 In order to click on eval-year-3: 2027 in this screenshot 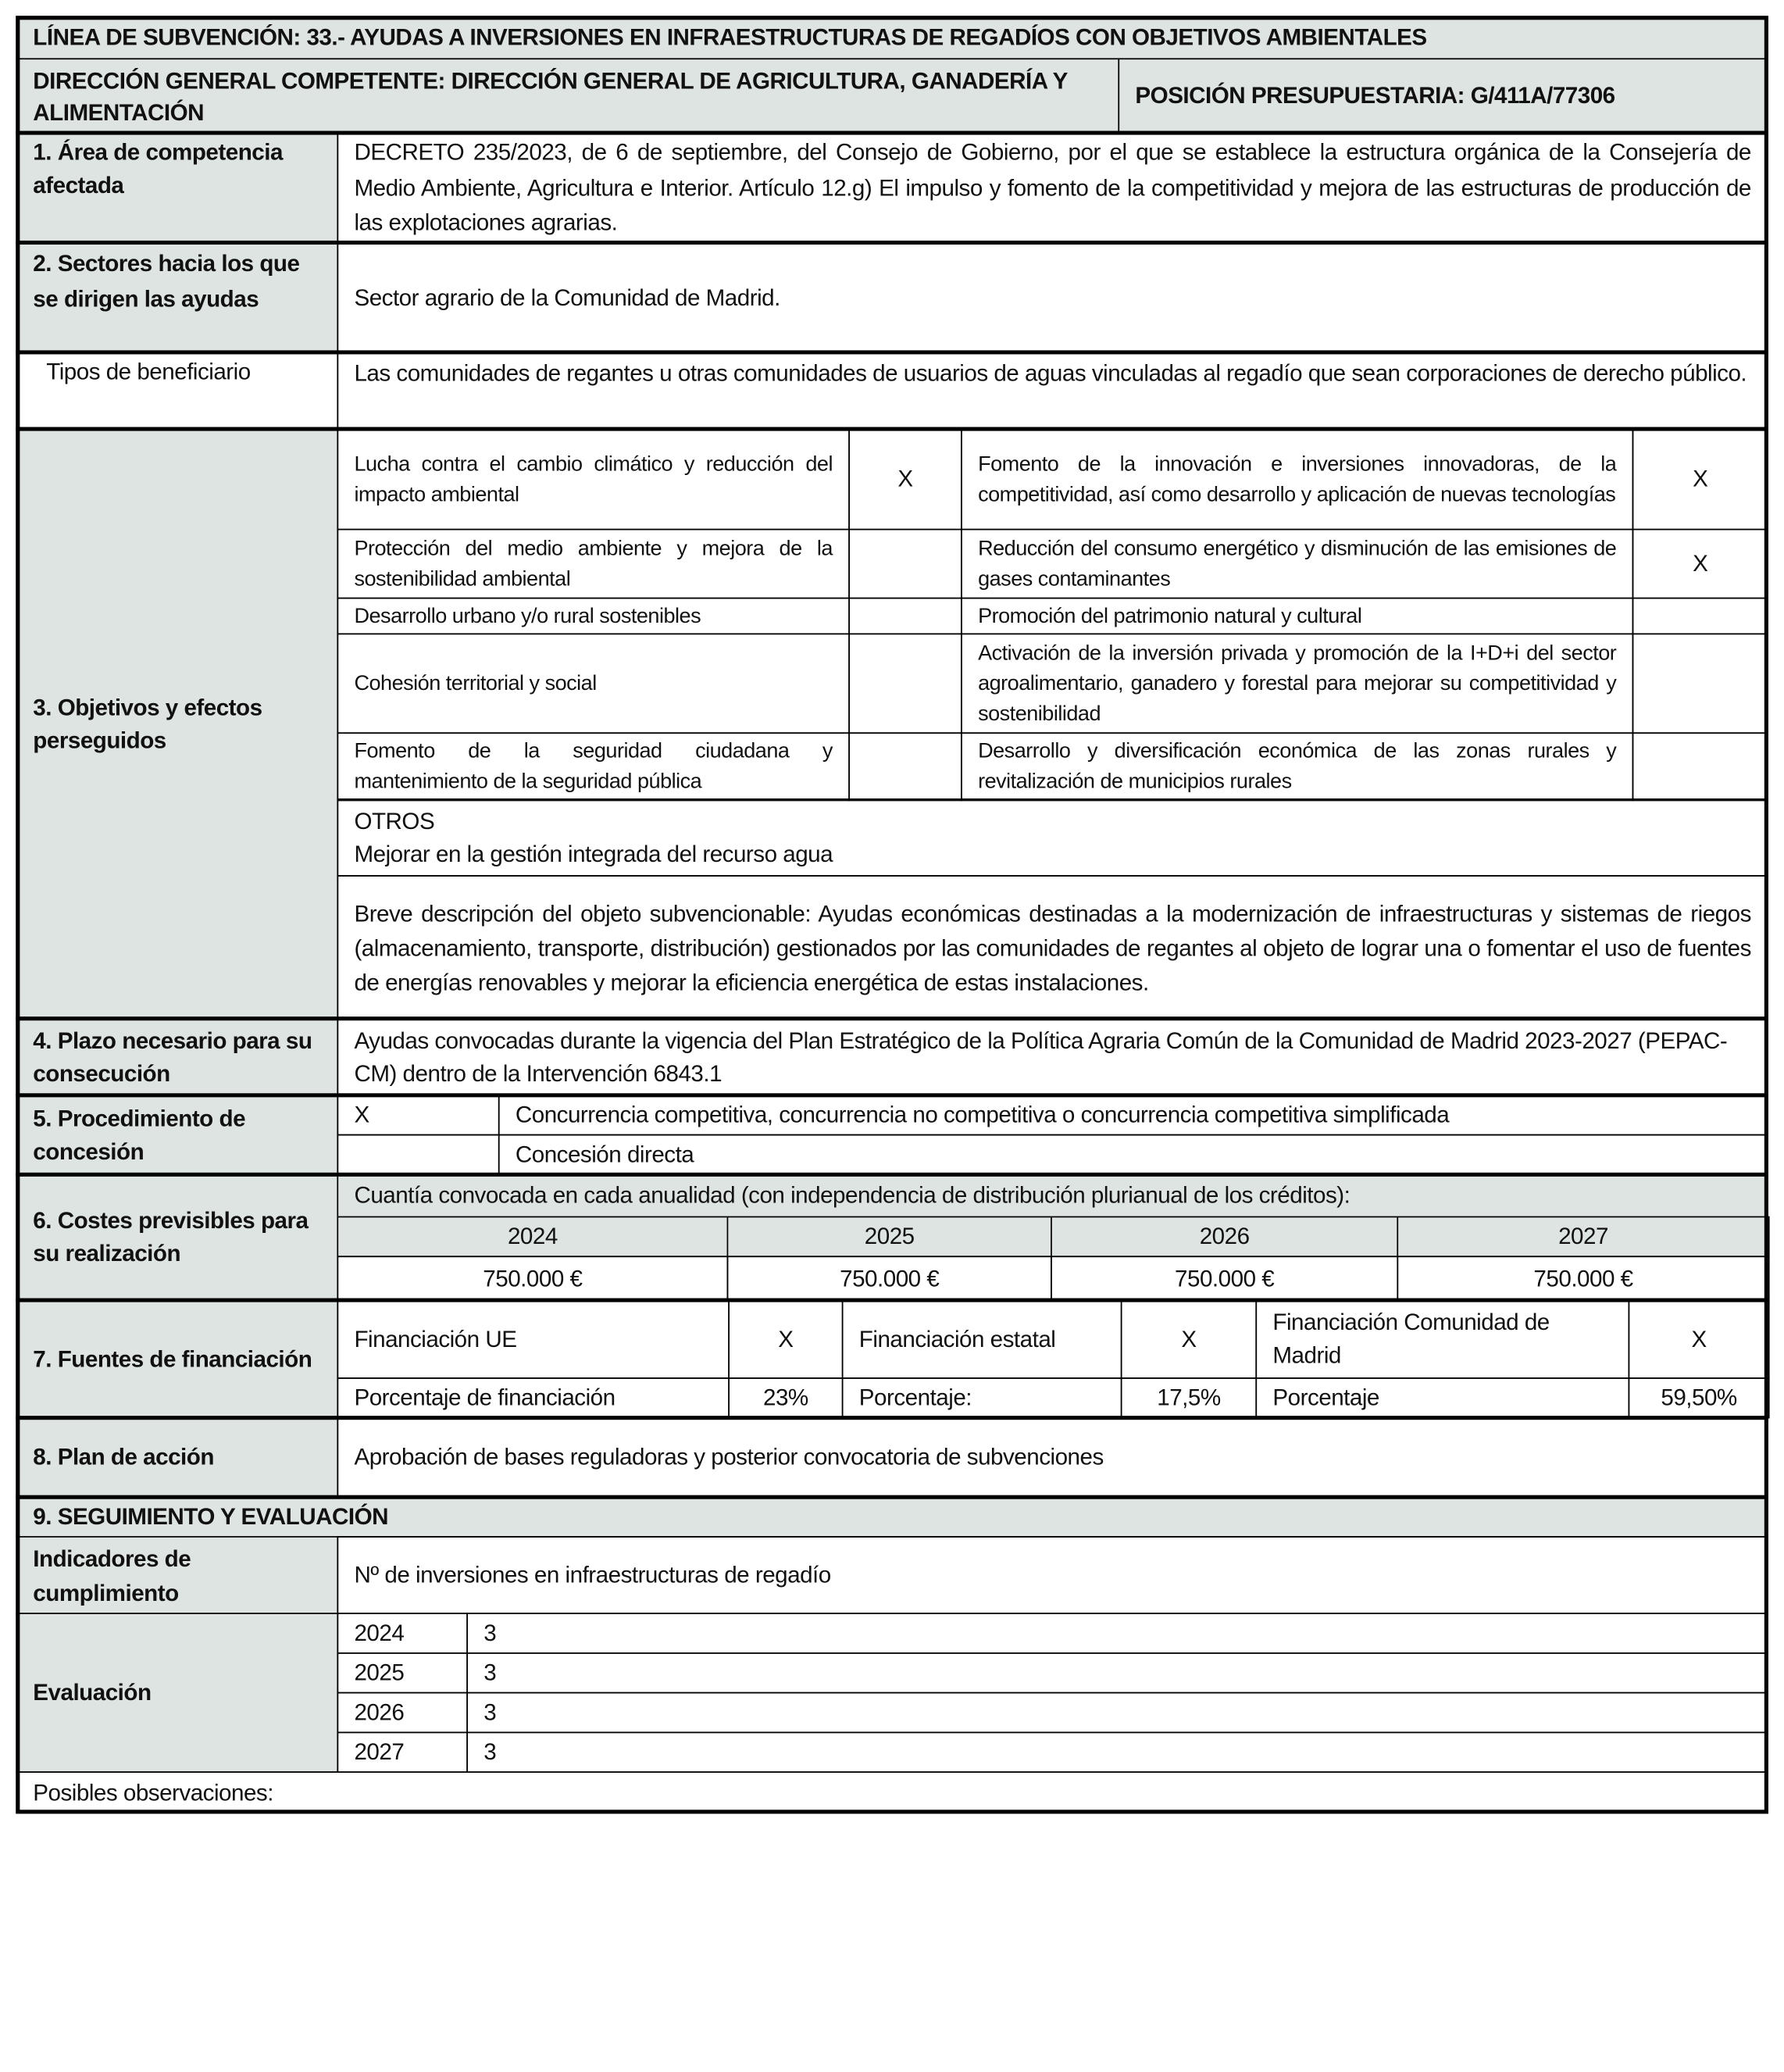, I will do `click(403, 1752)`.